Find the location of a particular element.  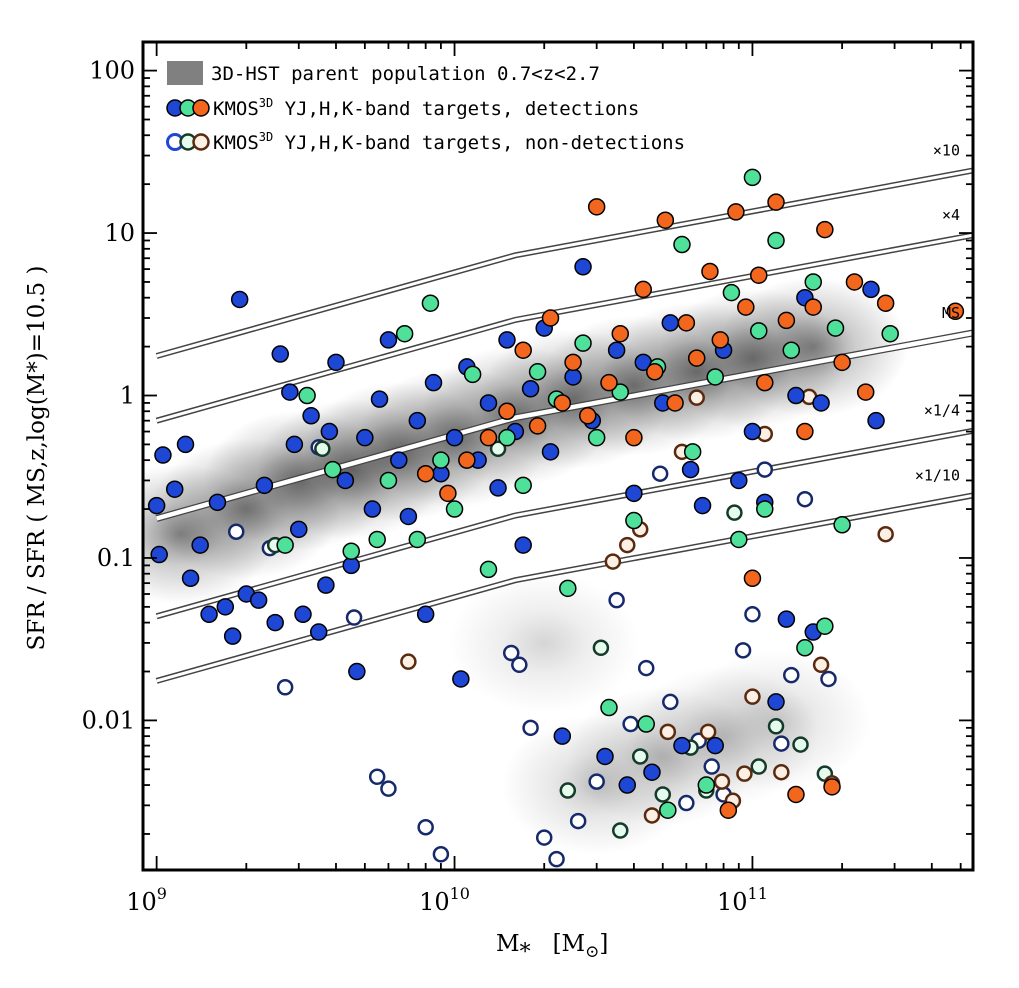

x-tick-label-exp: 9 is located at coordinates (162, 893).